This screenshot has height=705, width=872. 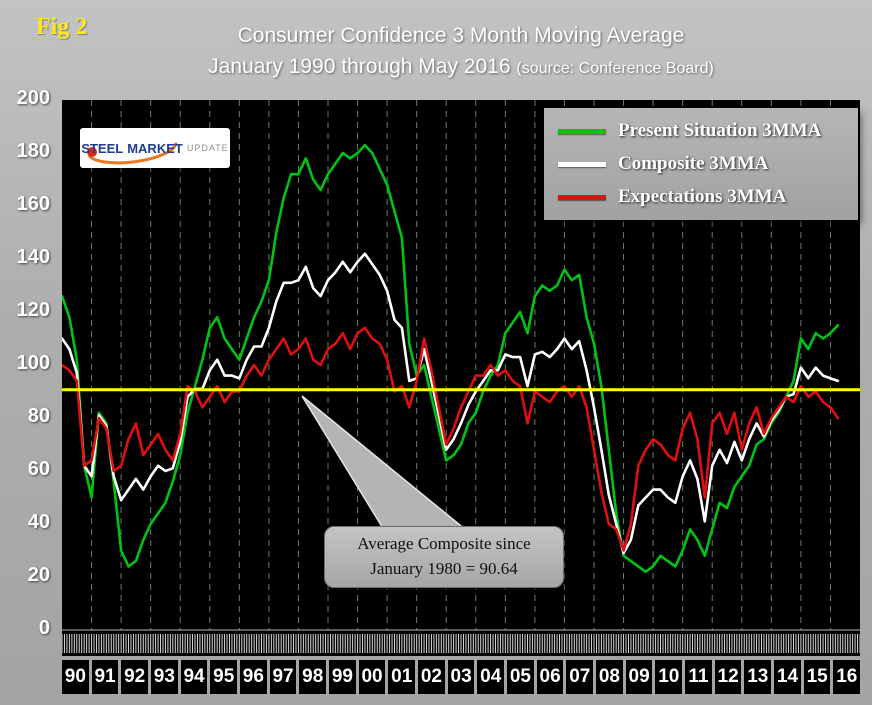 I want to click on x-axis-year-label: 09, so click(x=639, y=677).